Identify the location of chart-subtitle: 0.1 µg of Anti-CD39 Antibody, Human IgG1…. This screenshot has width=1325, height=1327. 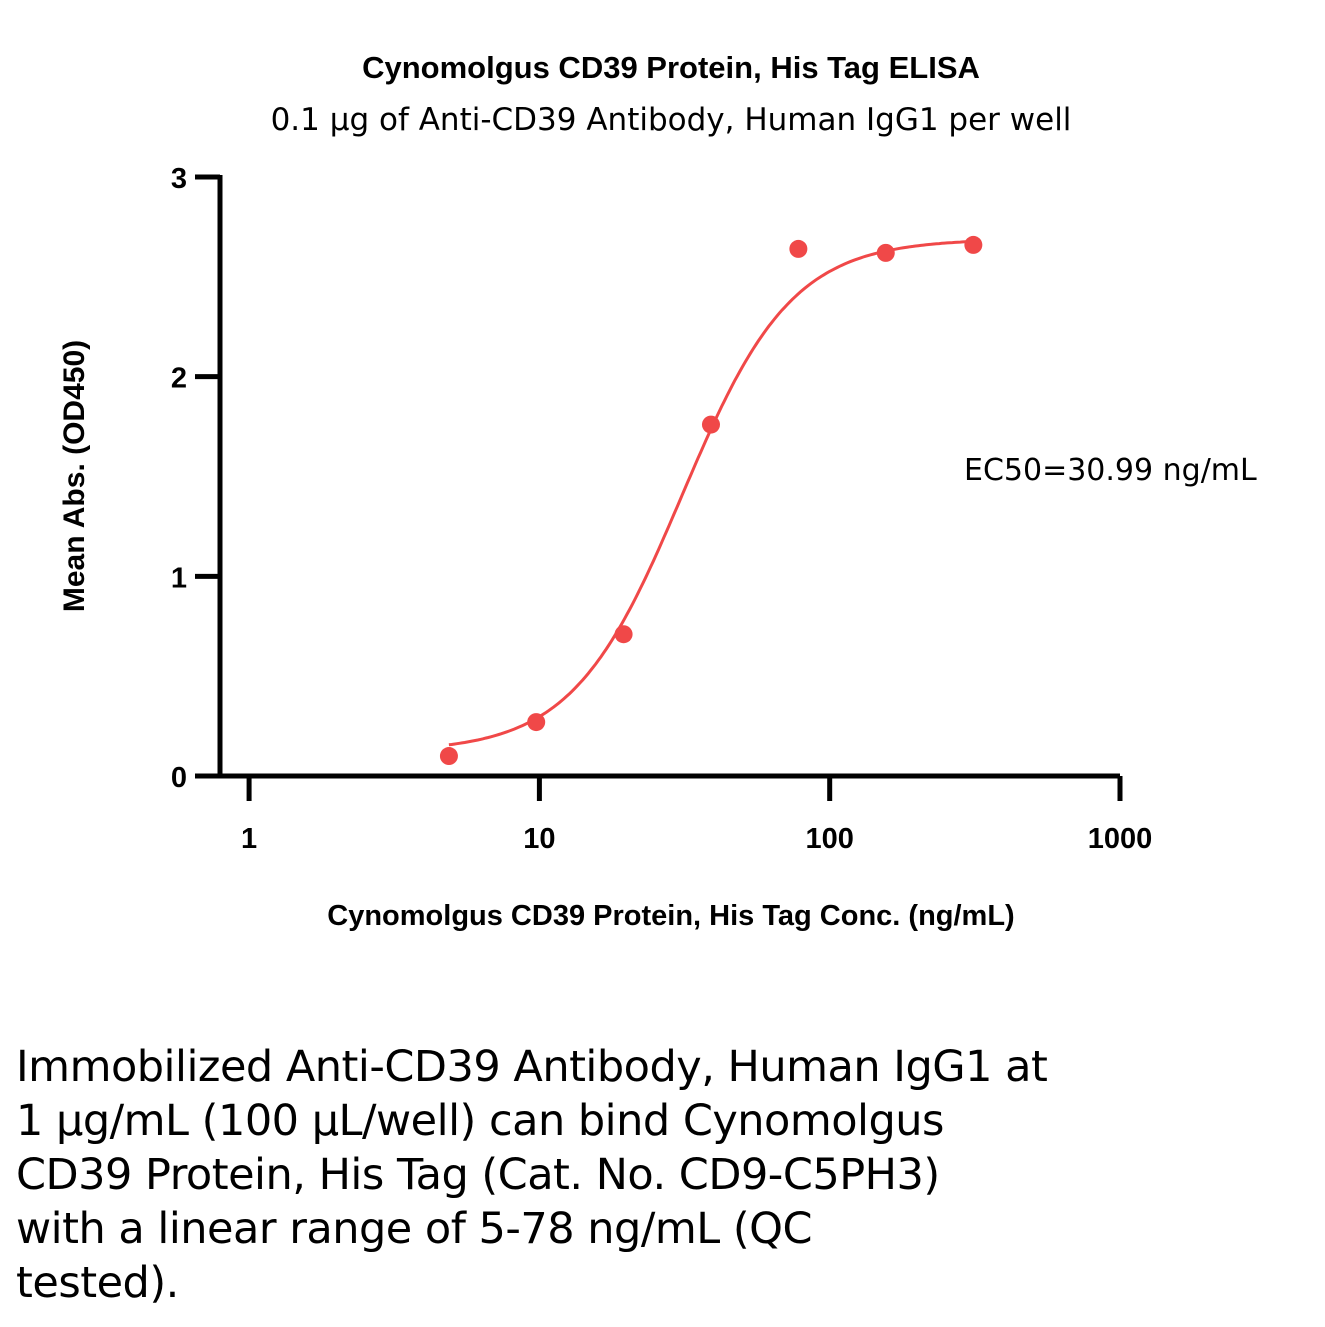
(671, 120).